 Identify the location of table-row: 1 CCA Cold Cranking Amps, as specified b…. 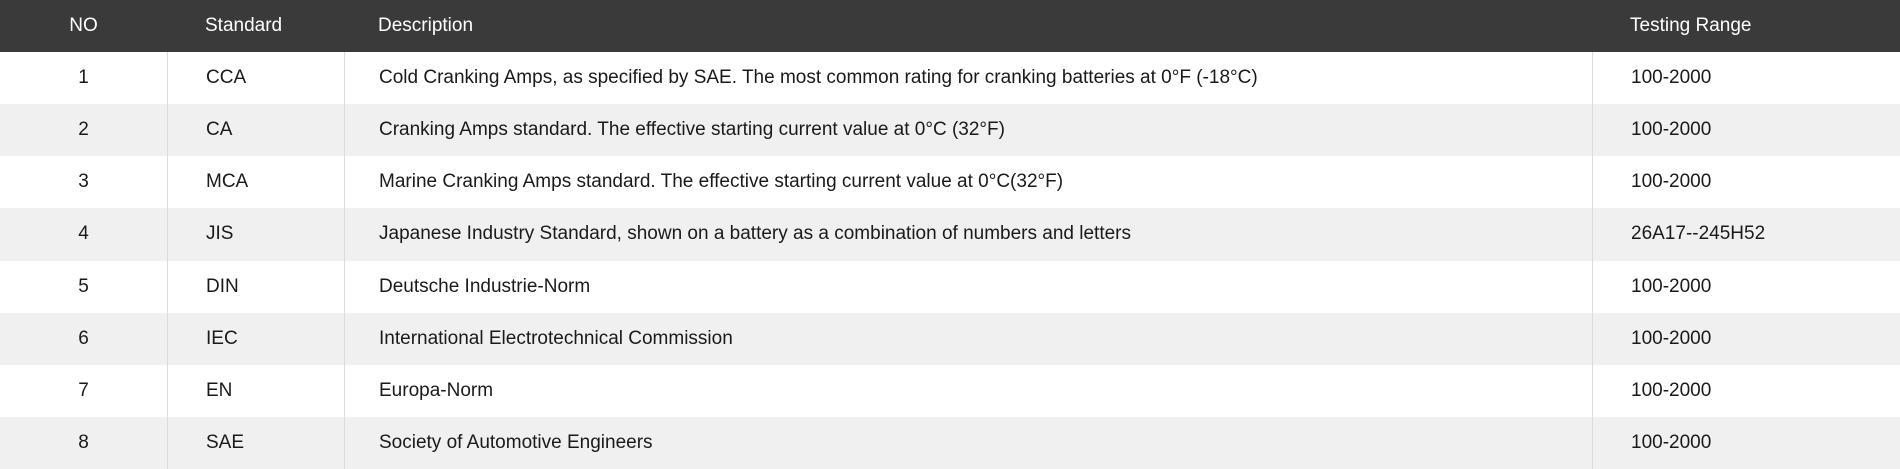
(950, 78).